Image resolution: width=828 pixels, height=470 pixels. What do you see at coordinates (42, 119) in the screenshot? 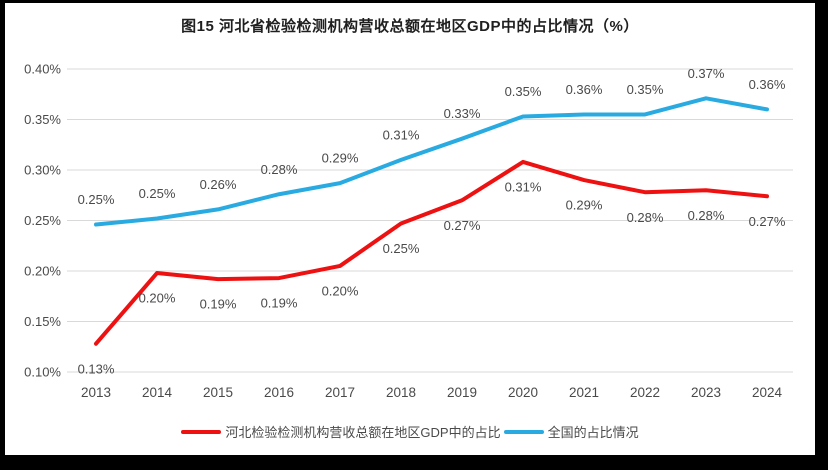
I see `y-axis-tick-label: 0.35%` at bounding box center [42, 119].